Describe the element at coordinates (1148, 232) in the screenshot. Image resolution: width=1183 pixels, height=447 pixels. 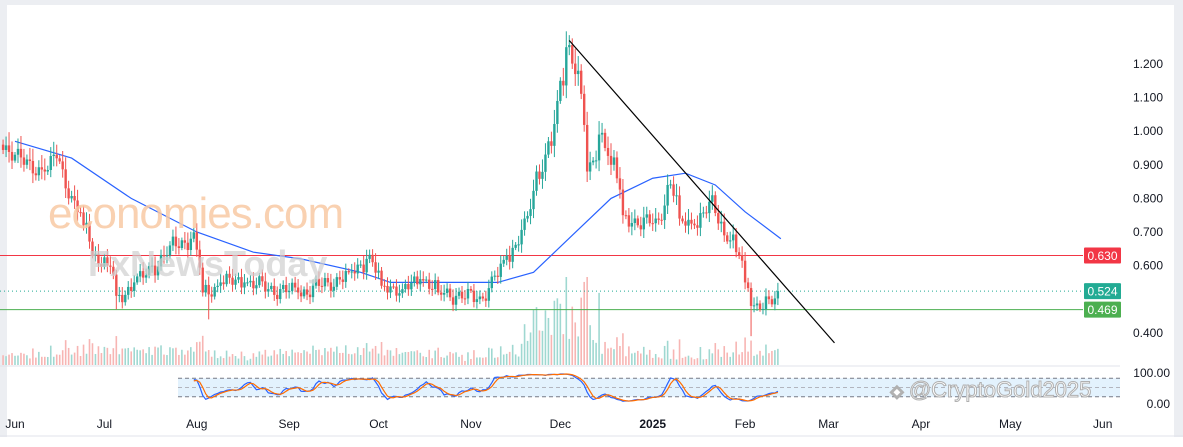
I see `price-tick-label: 0.700` at that location.